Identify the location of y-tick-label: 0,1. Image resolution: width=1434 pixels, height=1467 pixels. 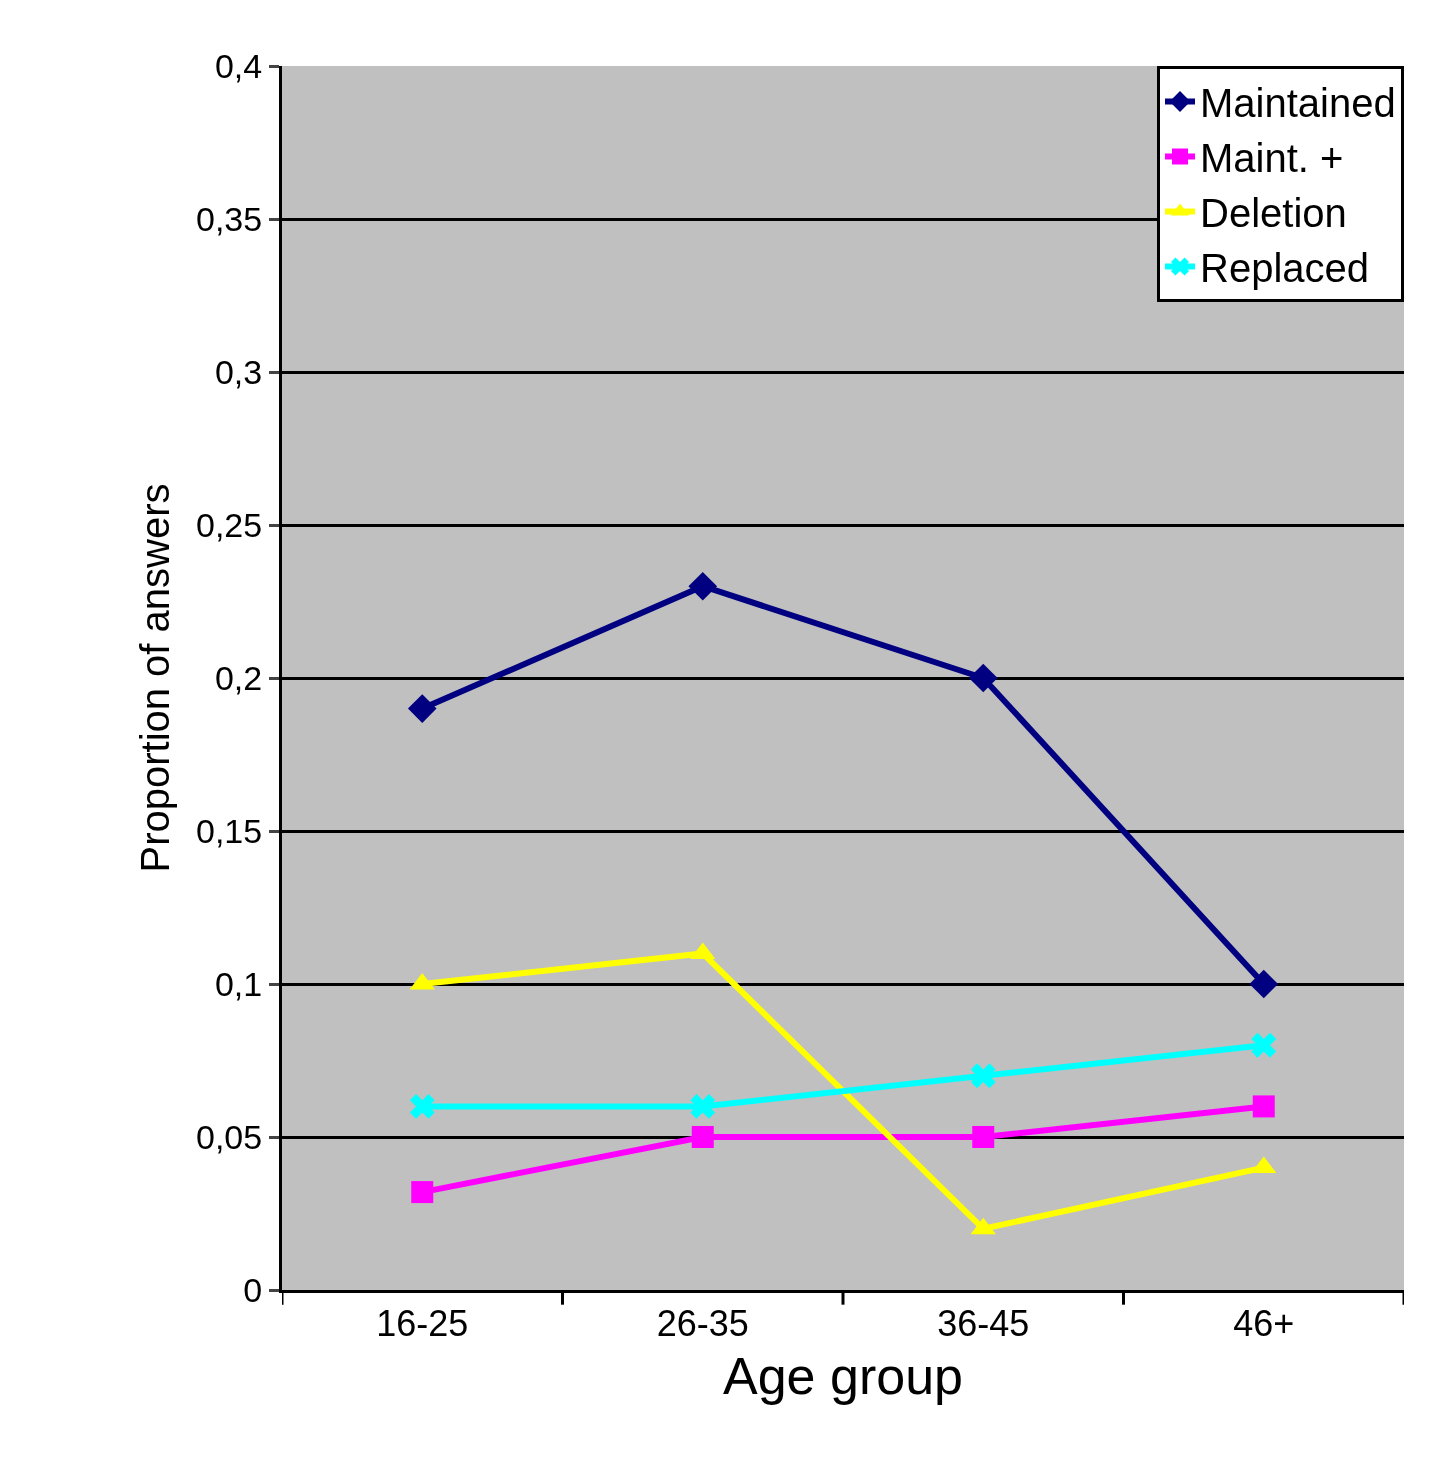
(238, 983).